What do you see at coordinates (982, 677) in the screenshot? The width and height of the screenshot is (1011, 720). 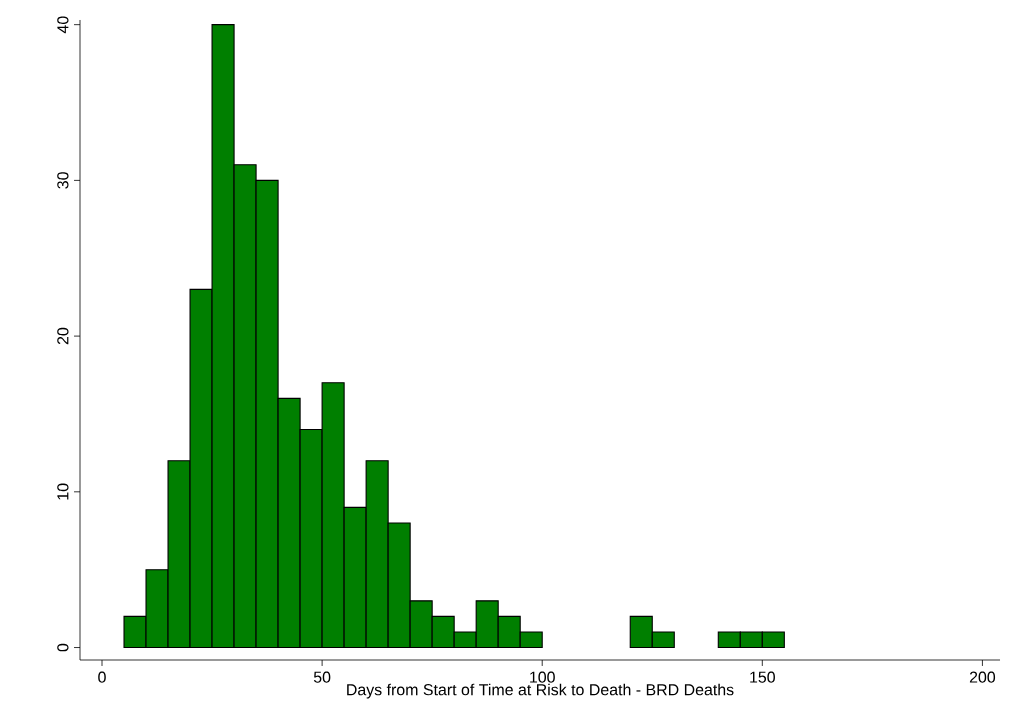 I see `x-tick-label: 200` at bounding box center [982, 677].